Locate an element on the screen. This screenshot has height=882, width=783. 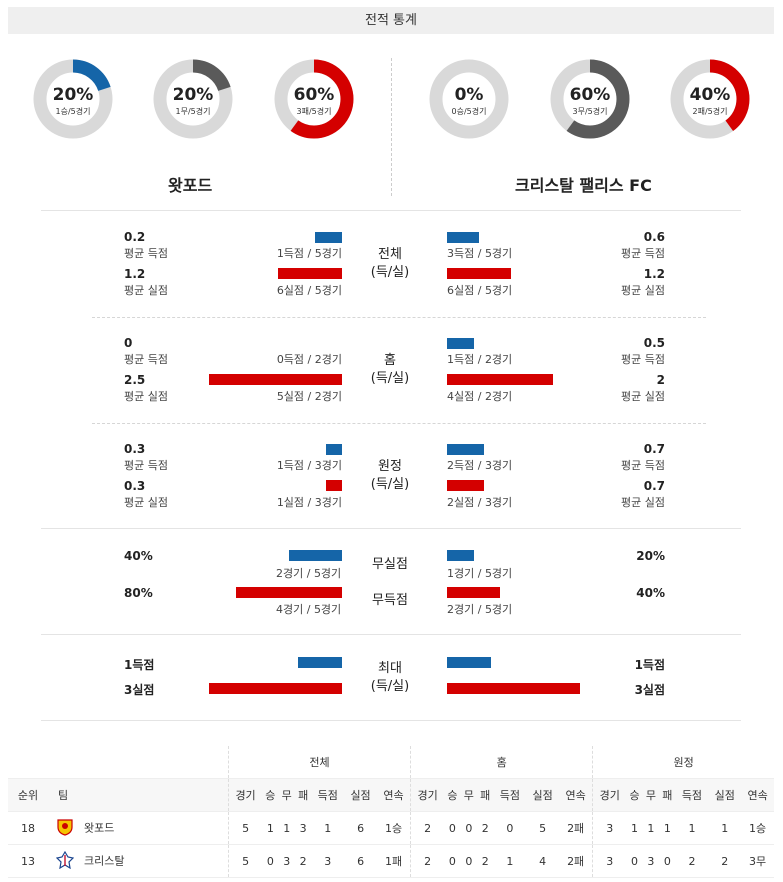
clean-sheet-label: 무실점 is located at coordinates (390, 564).